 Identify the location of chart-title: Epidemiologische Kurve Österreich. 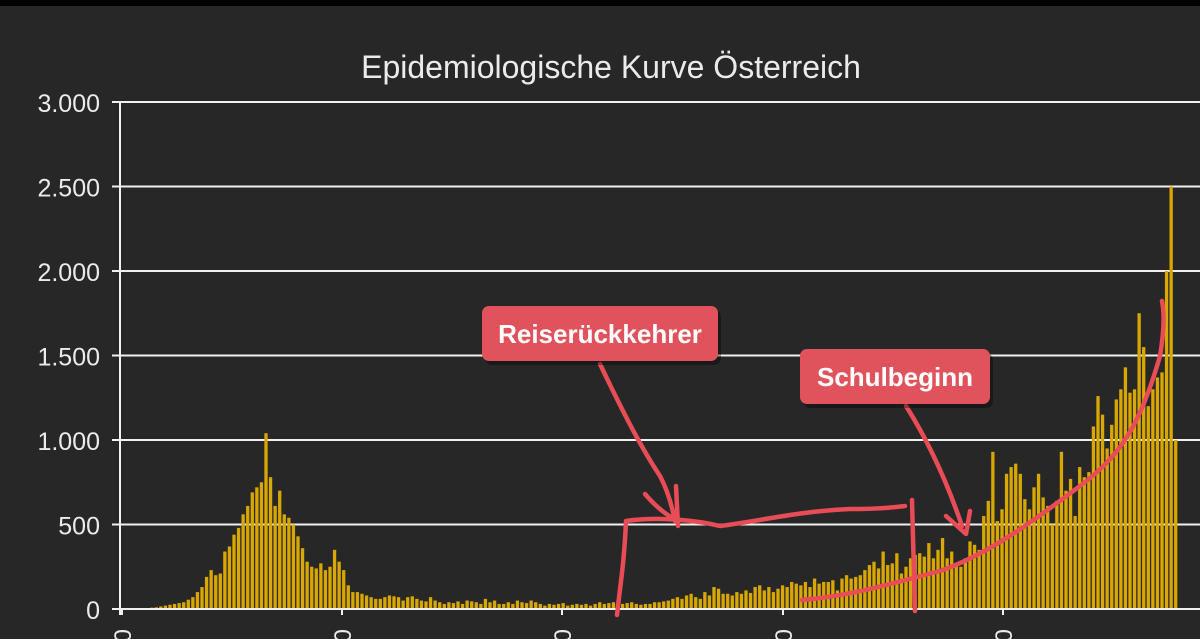
(611, 67).